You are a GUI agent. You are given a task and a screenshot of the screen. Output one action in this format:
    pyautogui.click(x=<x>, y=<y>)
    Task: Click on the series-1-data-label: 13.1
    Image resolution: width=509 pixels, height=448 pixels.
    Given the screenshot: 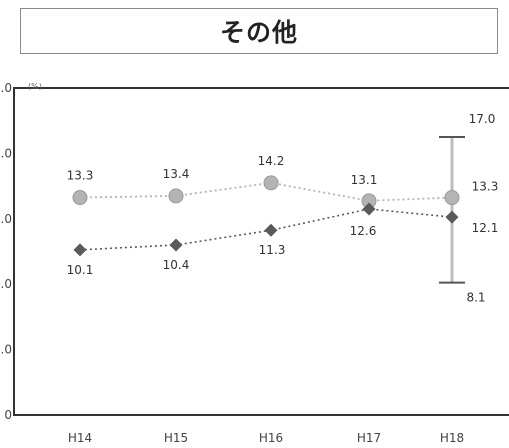 What is the action you would take?
    pyautogui.click(x=364, y=180)
    